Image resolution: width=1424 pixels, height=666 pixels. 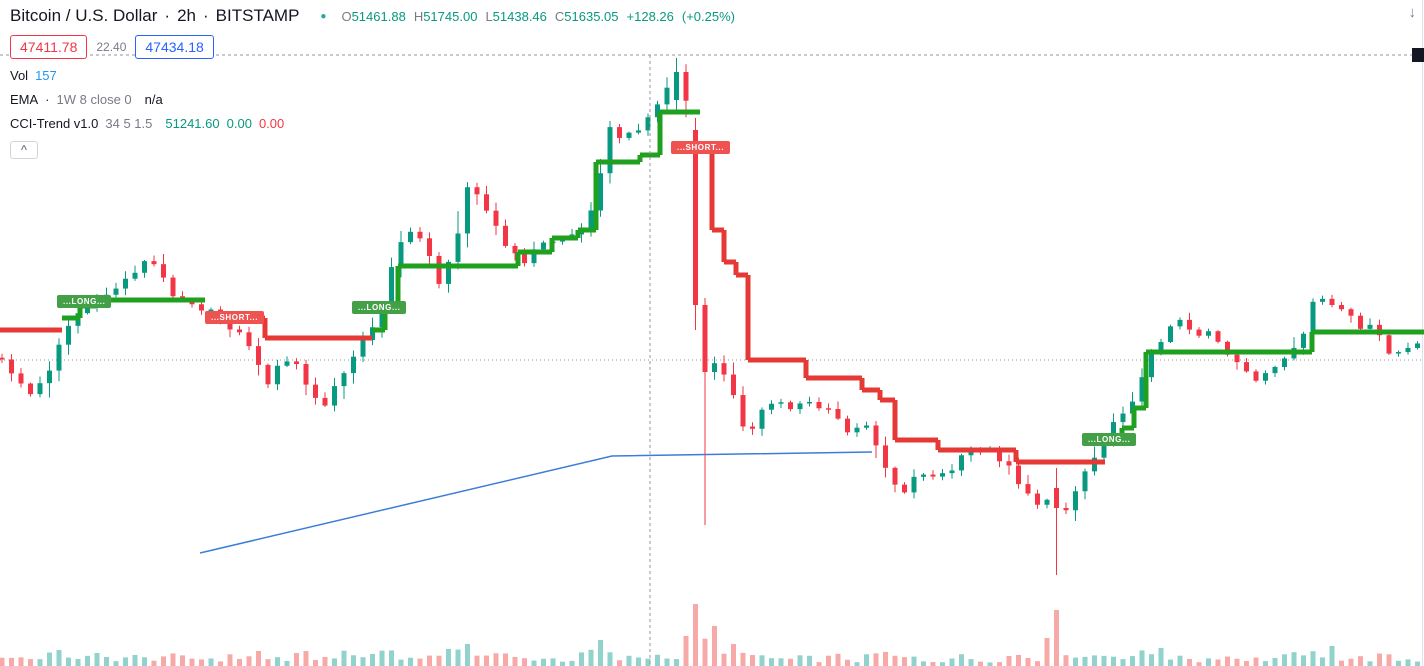 What do you see at coordinates (49, 47) in the screenshot?
I see `sell-button: 47411.78` at bounding box center [49, 47].